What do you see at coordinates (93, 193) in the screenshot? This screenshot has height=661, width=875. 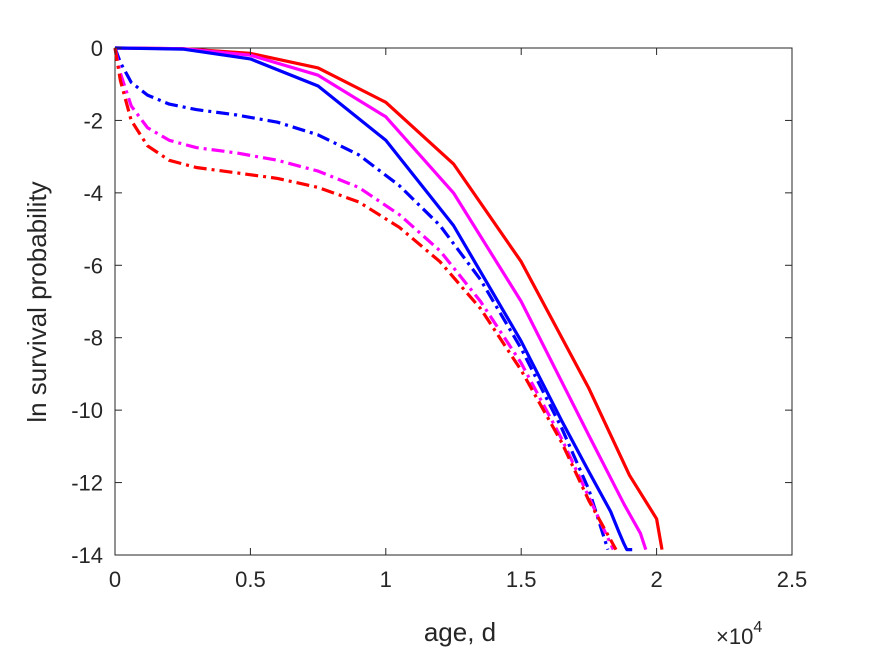 I see `y-tick-label: -4` at bounding box center [93, 193].